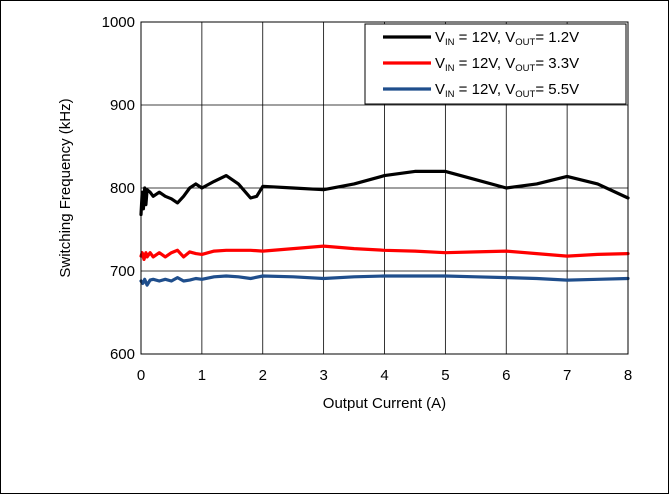 The height and width of the screenshot is (496, 671). I want to click on x-tick-labels: 0 1 2 3 4 5 6 7 8, so click(384, 375).